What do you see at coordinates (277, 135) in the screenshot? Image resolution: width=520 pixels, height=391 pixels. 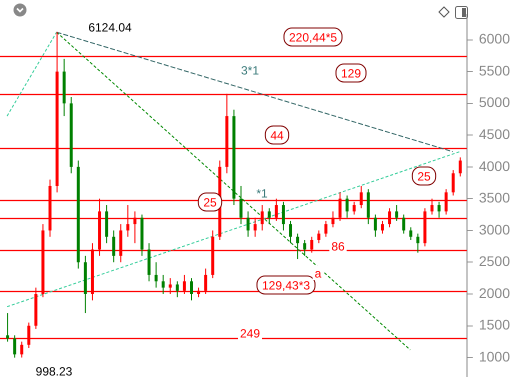 I see `annotation: 44` at bounding box center [277, 135].